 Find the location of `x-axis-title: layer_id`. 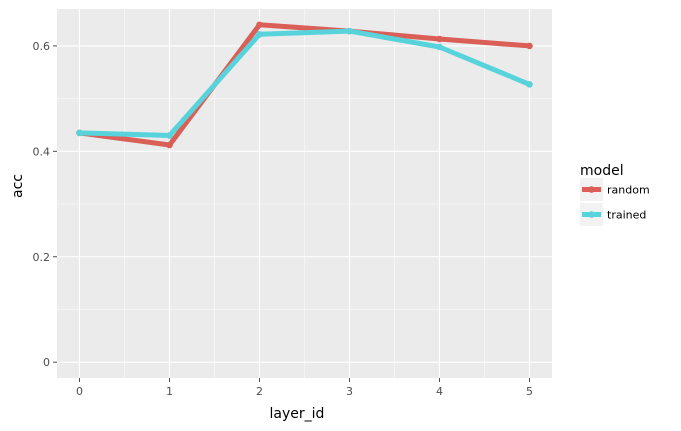

x-axis-title: layer_id is located at coordinates (297, 414).